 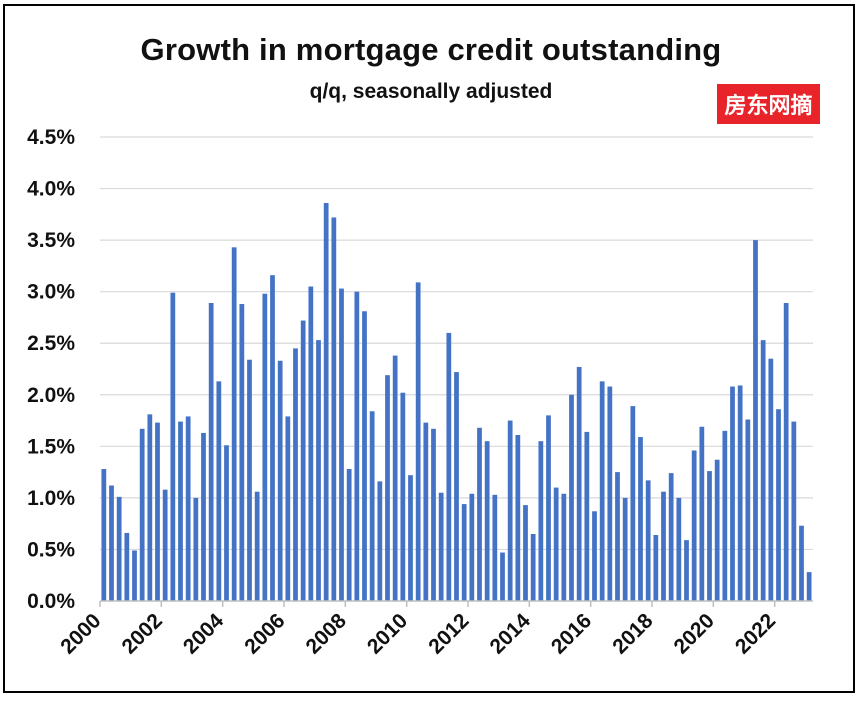 I want to click on x-tick-label: 2010, so click(x=387, y=633).